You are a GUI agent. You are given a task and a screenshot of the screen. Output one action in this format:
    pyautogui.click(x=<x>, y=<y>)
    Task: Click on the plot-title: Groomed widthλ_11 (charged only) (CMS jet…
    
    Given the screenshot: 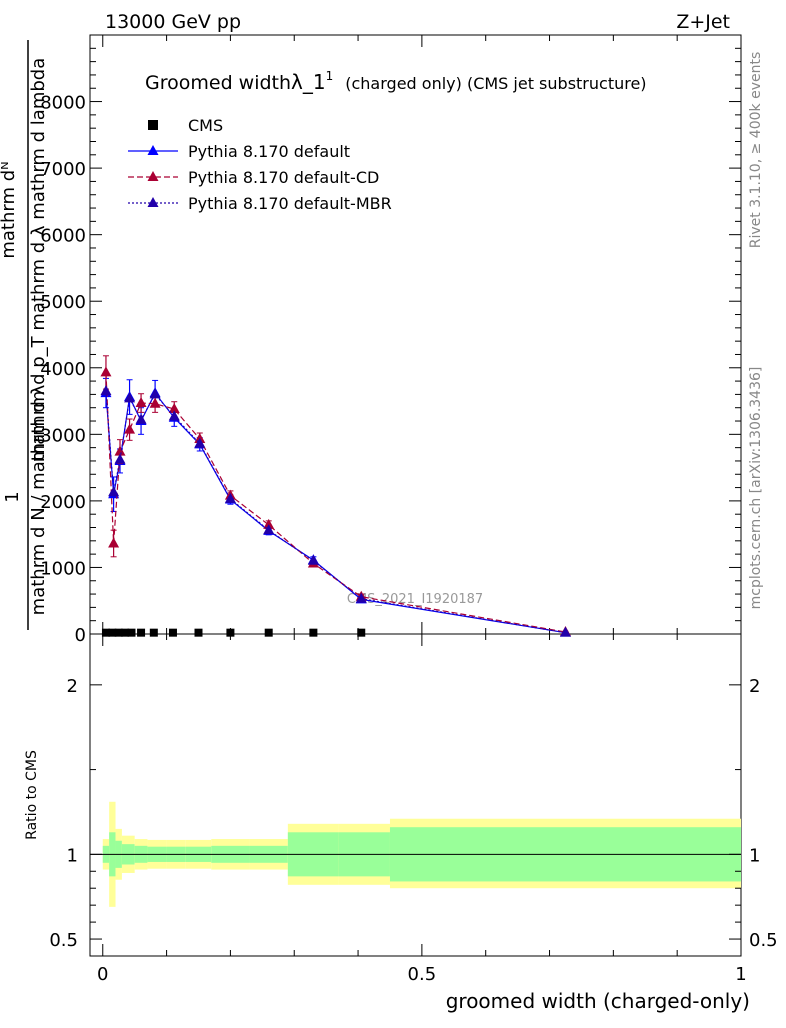 What is the action you would take?
    pyautogui.click(x=396, y=81)
    